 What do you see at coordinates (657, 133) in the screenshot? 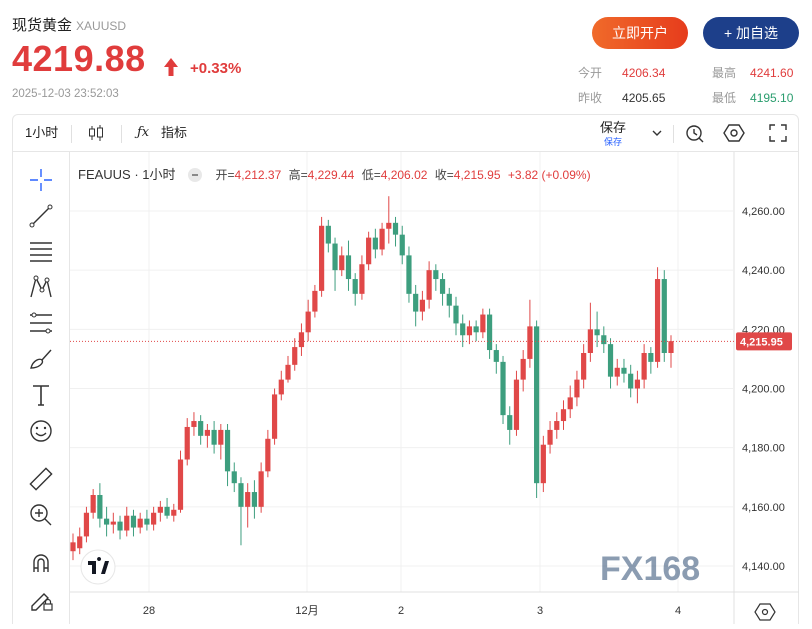
I see `chevron-down-icon` at bounding box center [657, 133].